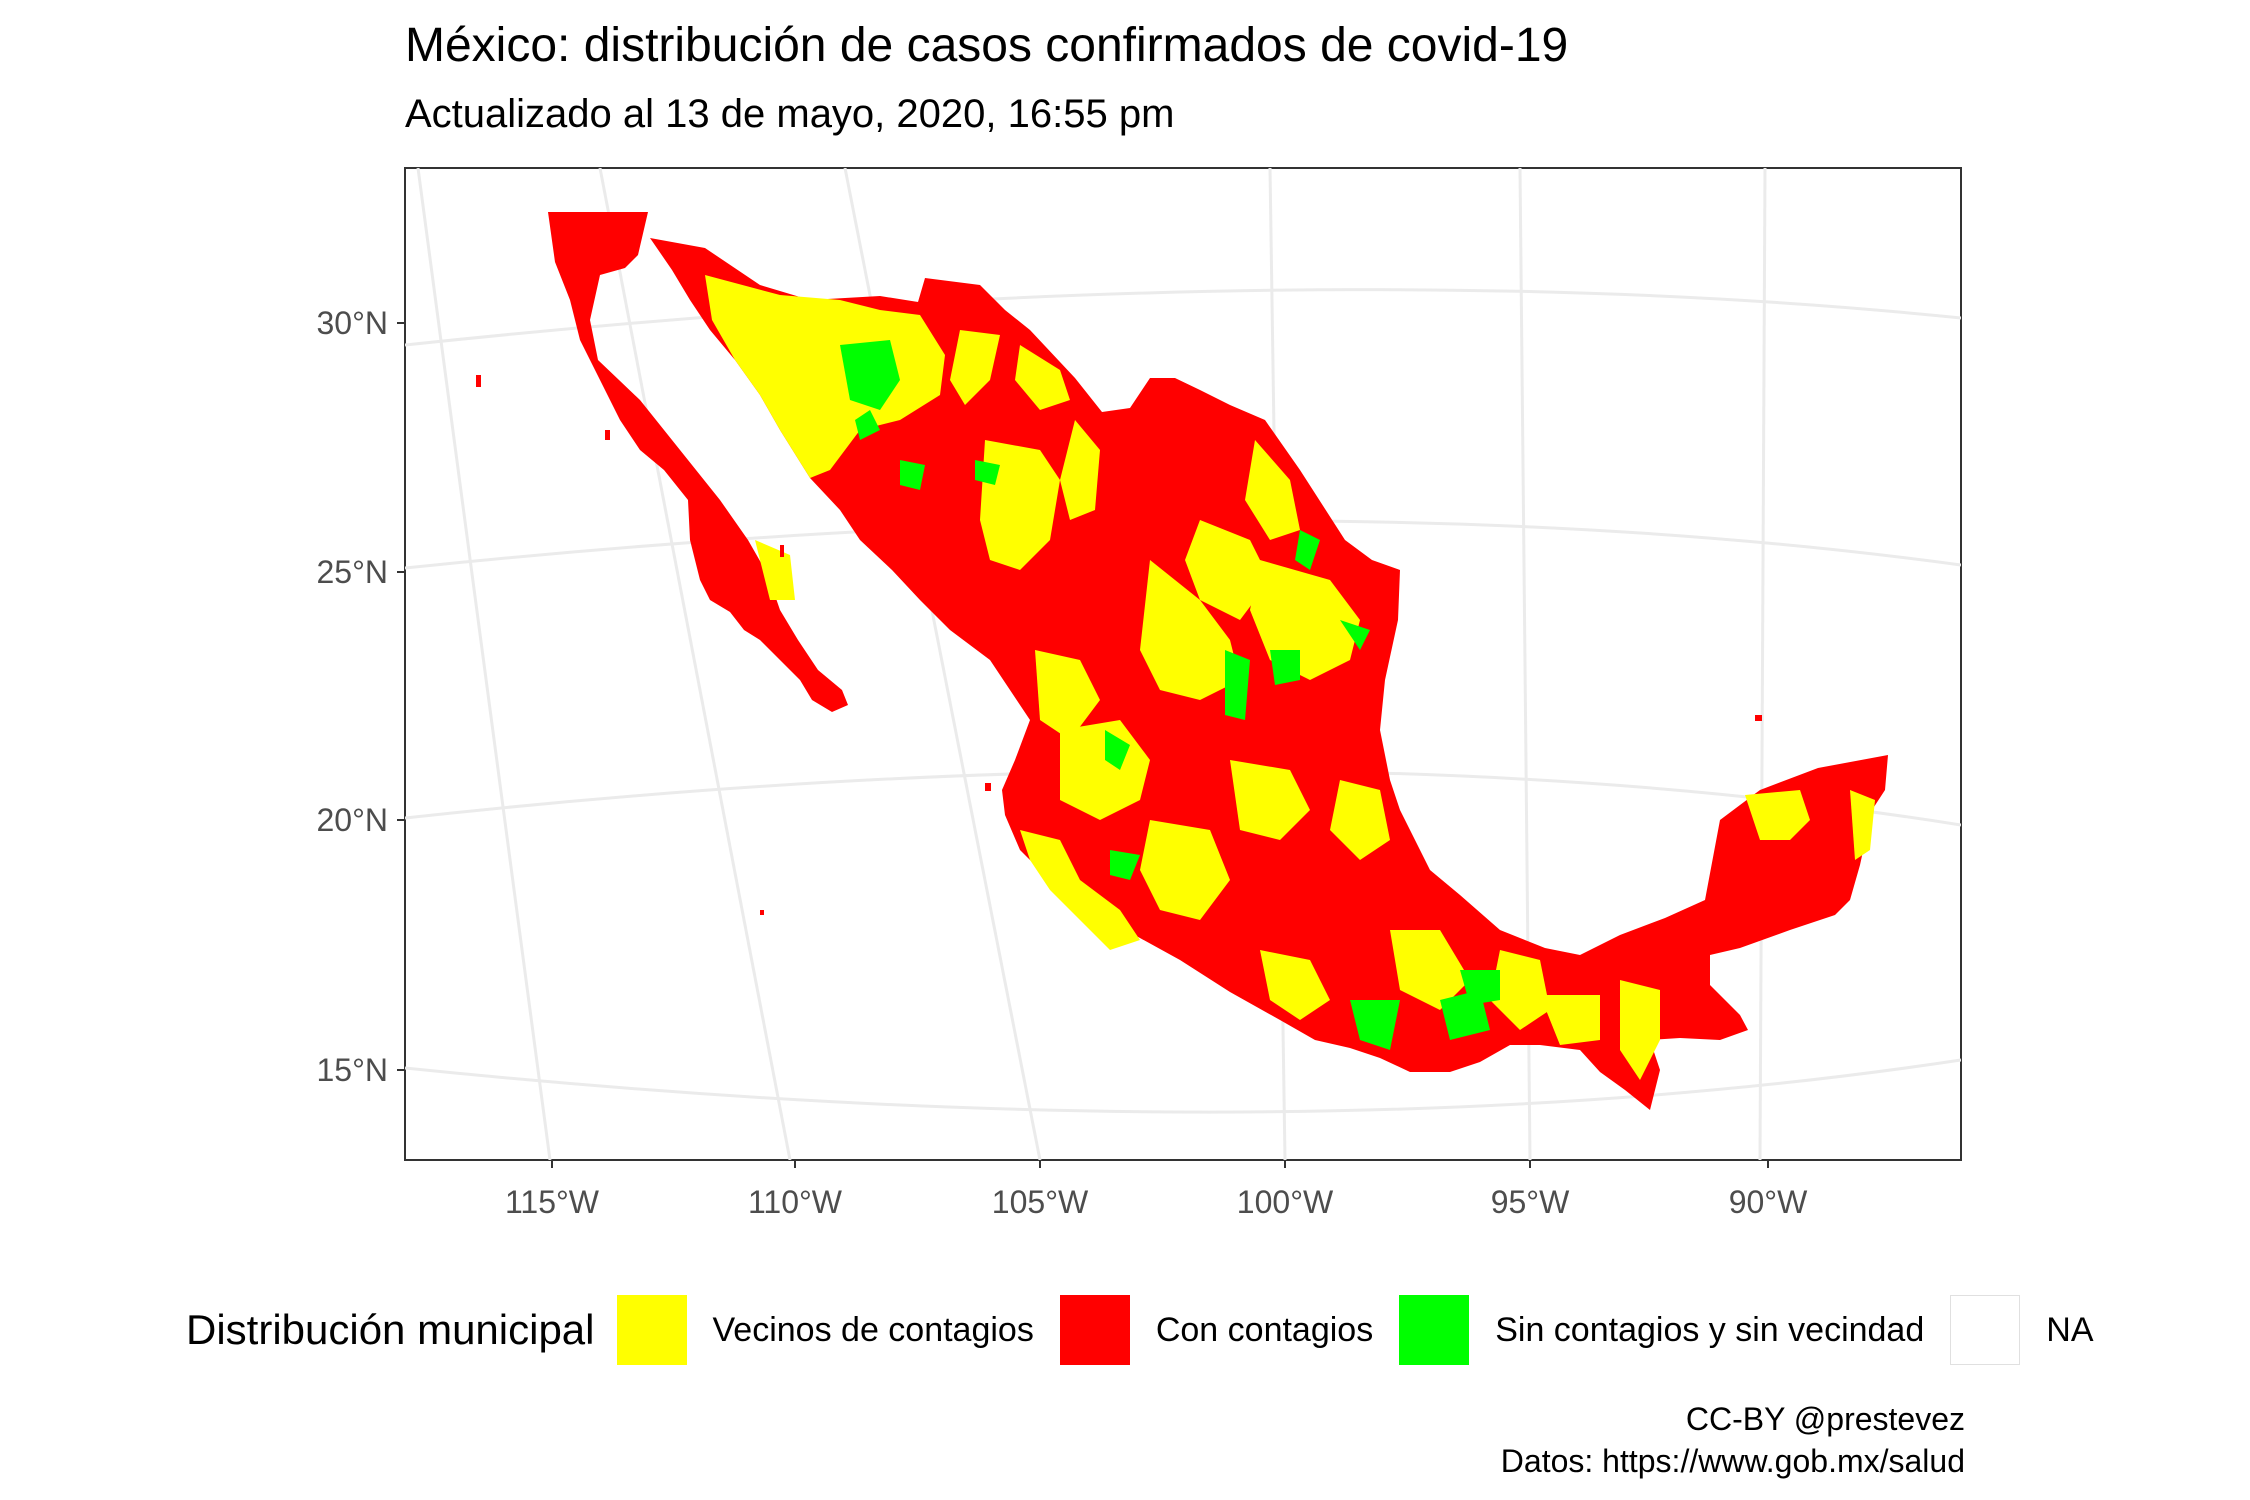  Describe the element at coordinates (1094, 1330) in the screenshot. I see `legend-key-con-contagios` at that location.